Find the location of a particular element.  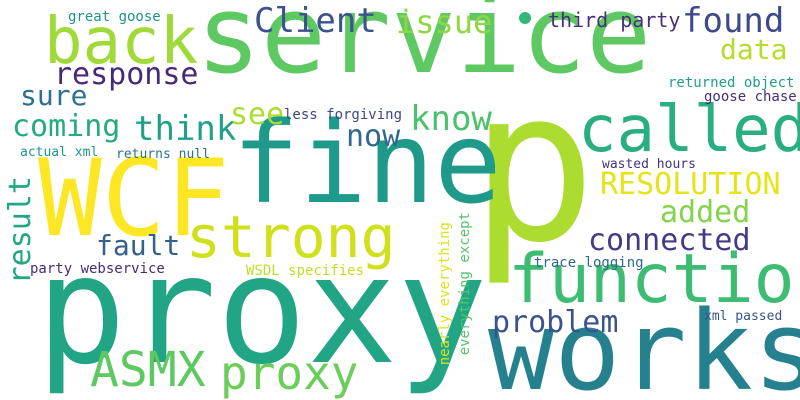

word-fine: fine is located at coordinates (367, 164).